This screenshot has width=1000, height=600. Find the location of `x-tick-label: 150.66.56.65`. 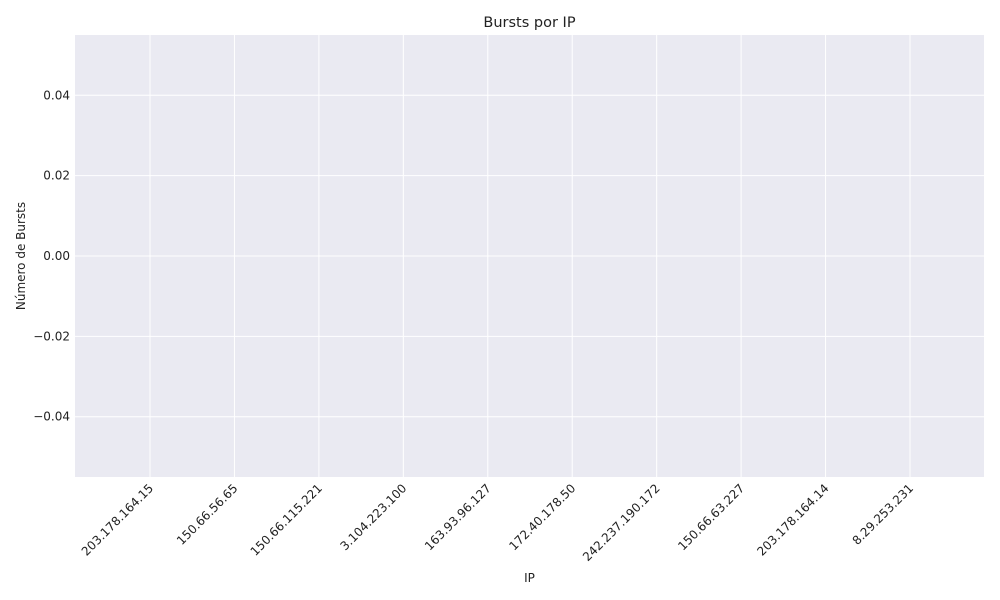

x-tick-label: 150.66.56.65 is located at coordinates (207, 514).